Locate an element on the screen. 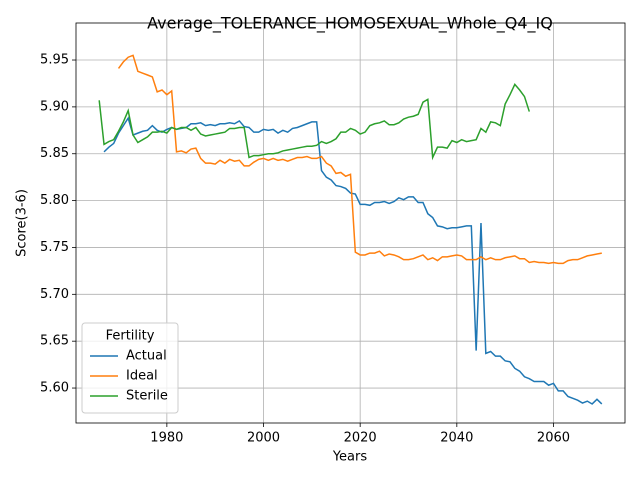 The image size is (640, 480). y-axis-label: Score(3-6) is located at coordinates (22, 223).